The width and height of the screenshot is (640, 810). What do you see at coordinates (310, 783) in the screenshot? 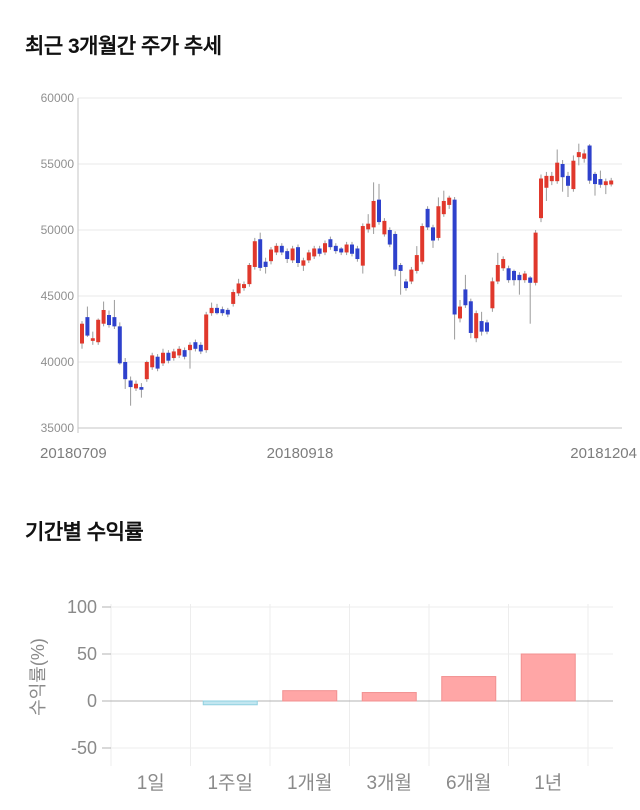
I see `x-axis-label: 1개월` at bounding box center [310, 783].